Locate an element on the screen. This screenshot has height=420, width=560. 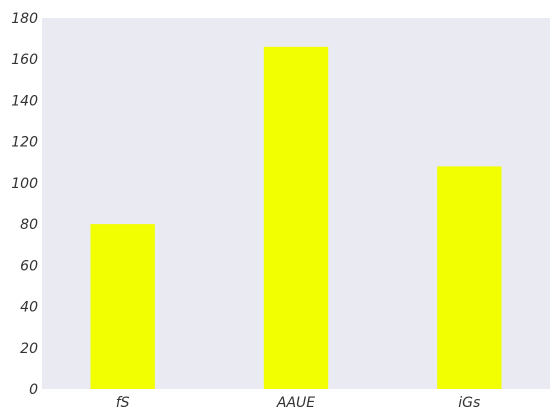
bar-AAUE is located at coordinates (296, 217).